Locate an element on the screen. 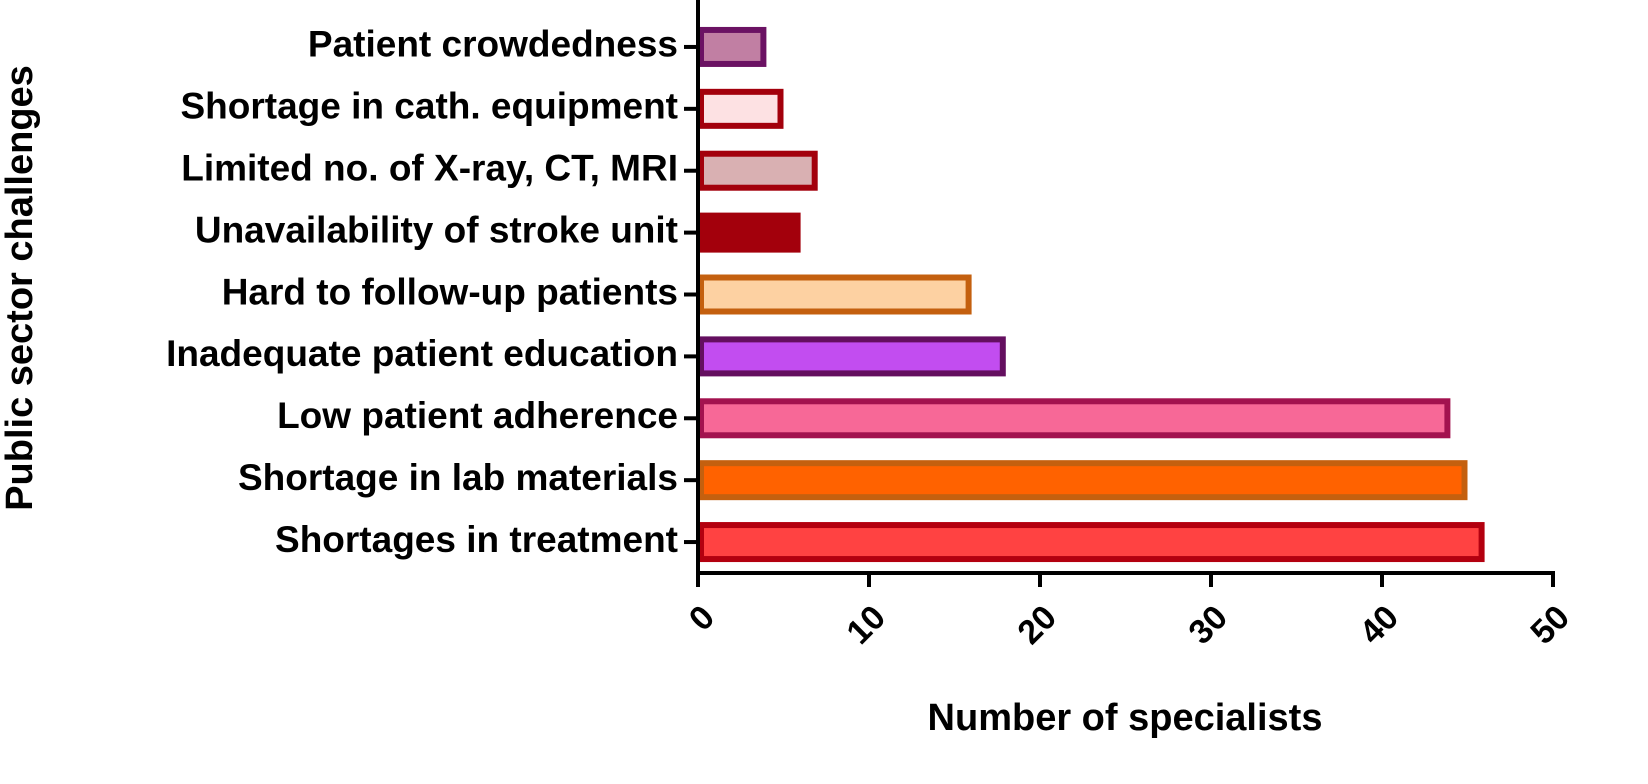 This screenshot has width=1648, height=784. x-tick-label: 30 is located at coordinates (1208, 625).